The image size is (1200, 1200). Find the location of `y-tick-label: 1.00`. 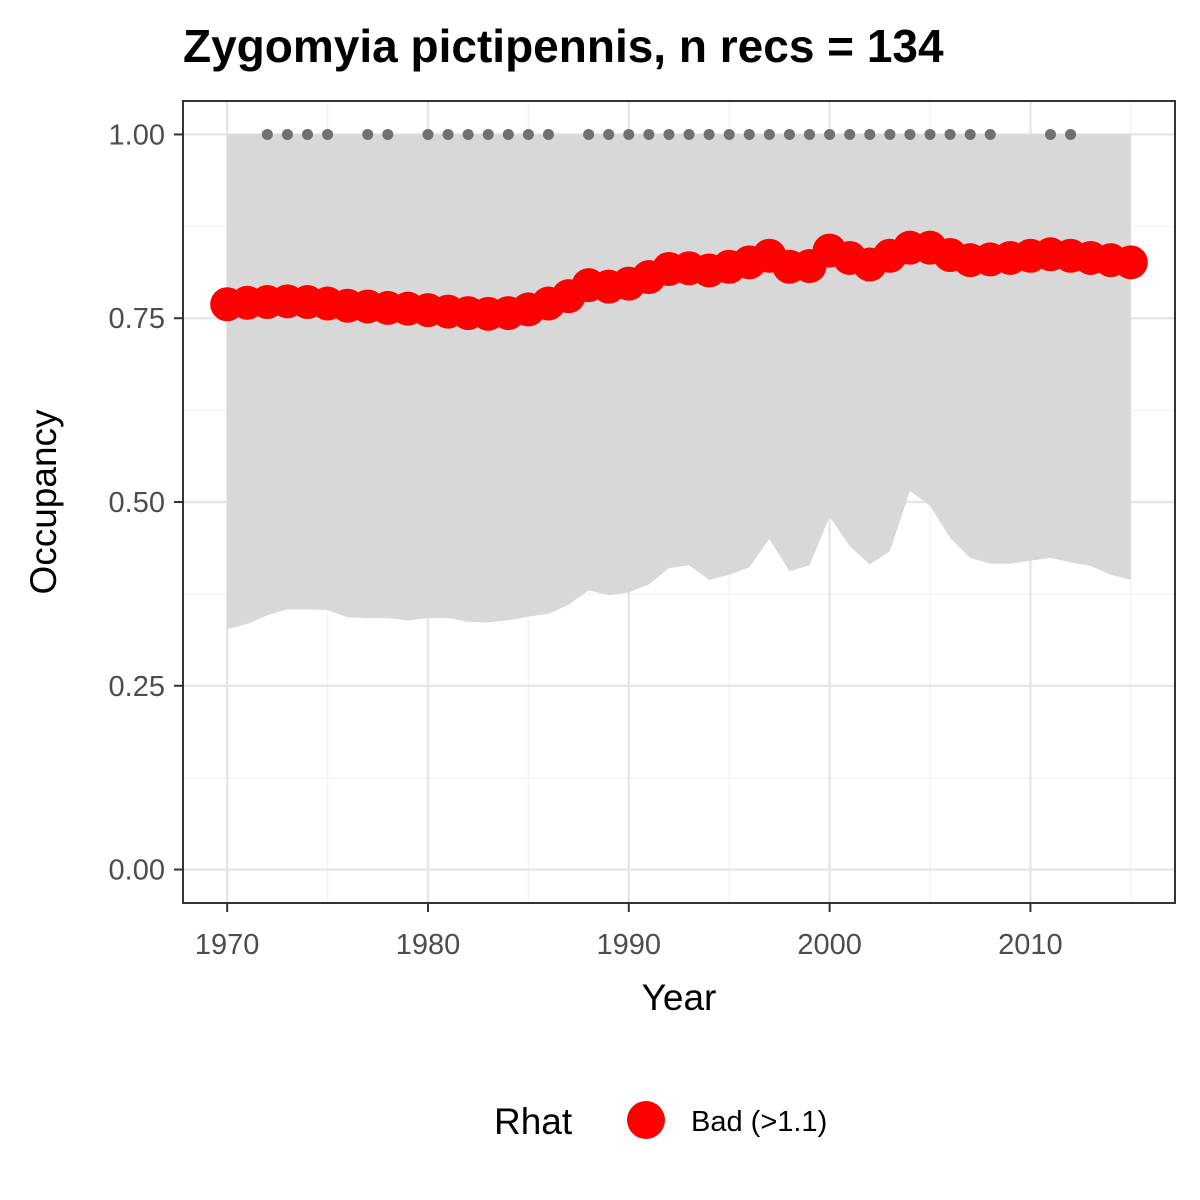

y-tick-label: 1.00 is located at coordinates (137, 135).